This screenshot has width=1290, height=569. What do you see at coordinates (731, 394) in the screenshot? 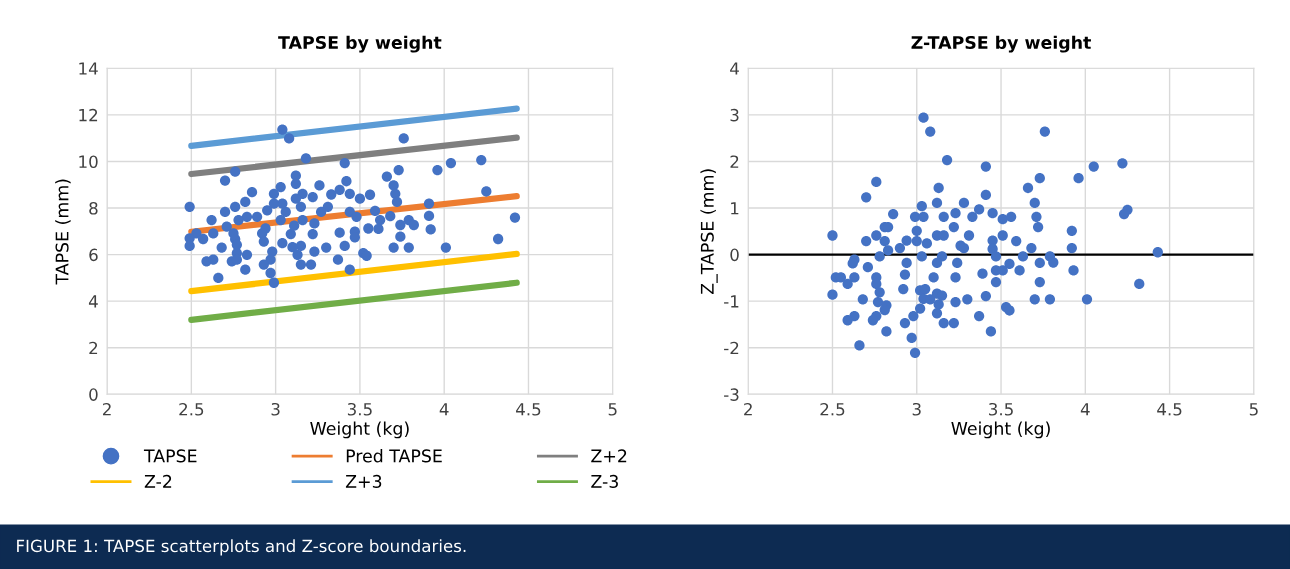
I see `y-tick-label: -3` at bounding box center [731, 394].